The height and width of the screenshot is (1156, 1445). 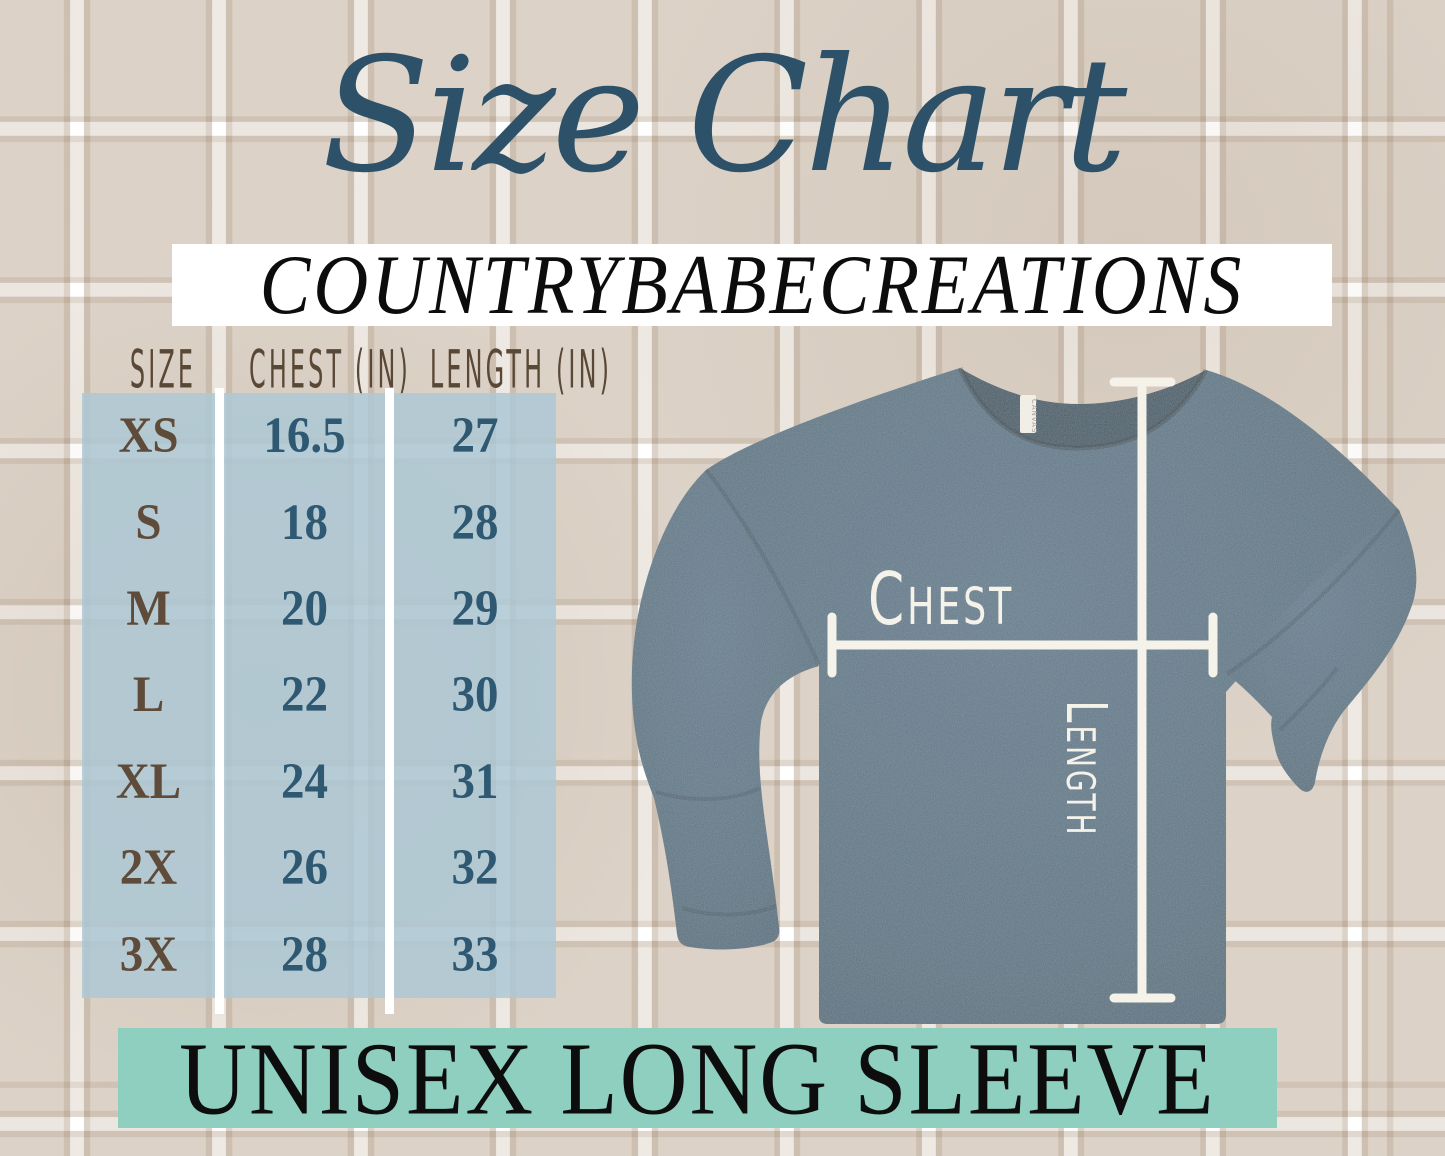 What do you see at coordinates (304, 609) in the screenshot?
I see `table-row-chest: 20` at bounding box center [304, 609].